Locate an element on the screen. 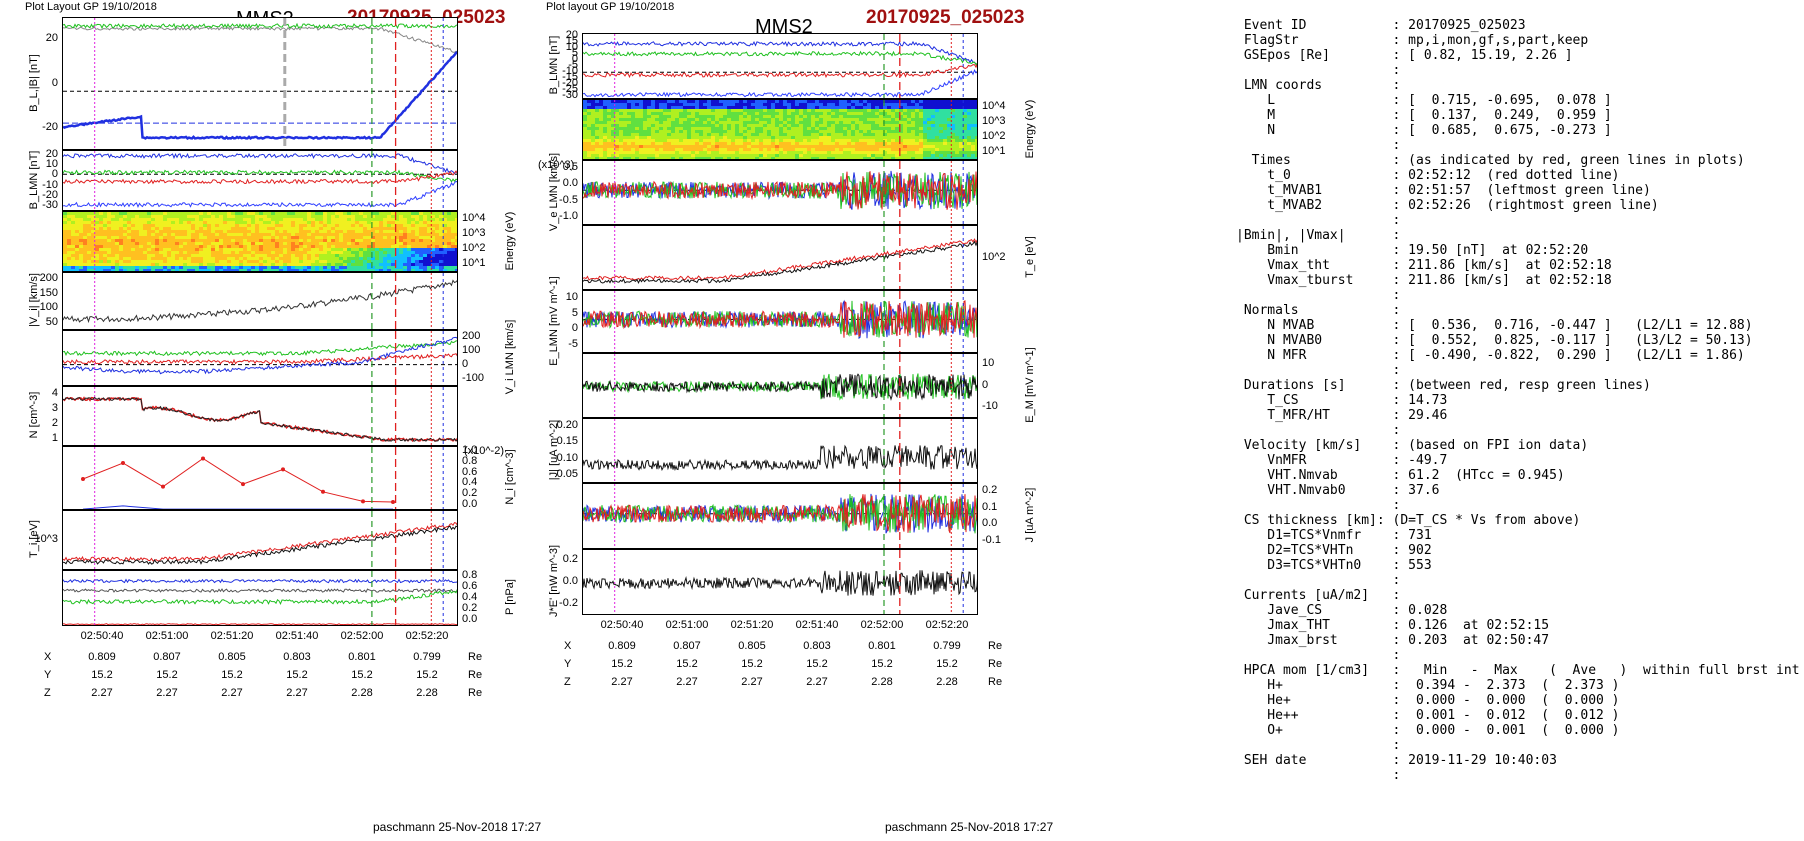  y-axis-label-right: E_M [mV m^-1] is located at coordinates (1030, 384).